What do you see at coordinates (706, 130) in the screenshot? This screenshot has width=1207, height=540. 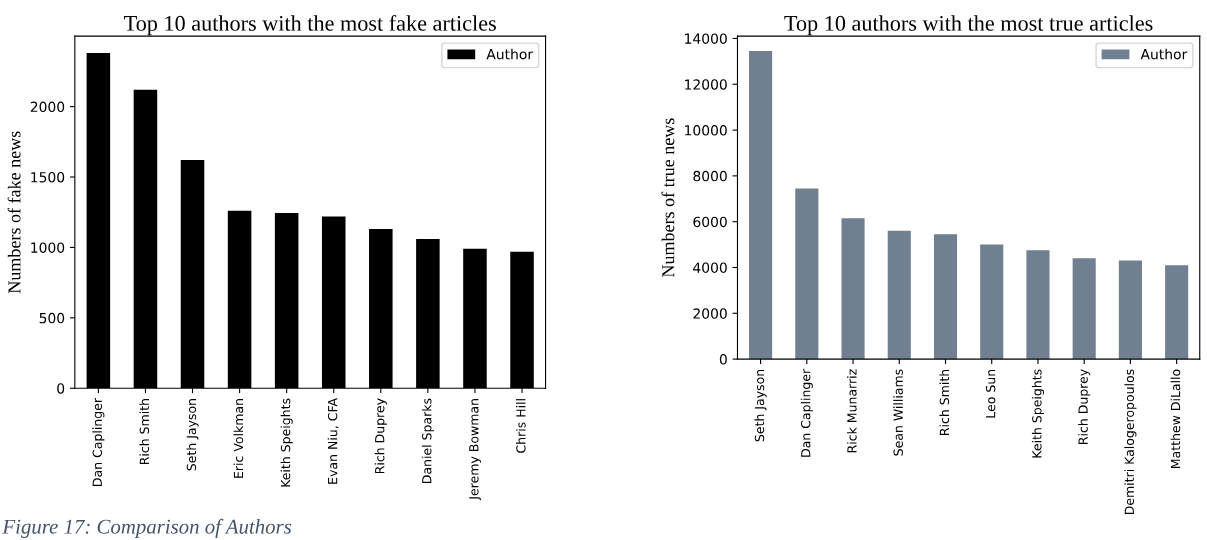 I see `y-tick-label: 10000` at bounding box center [706, 130].